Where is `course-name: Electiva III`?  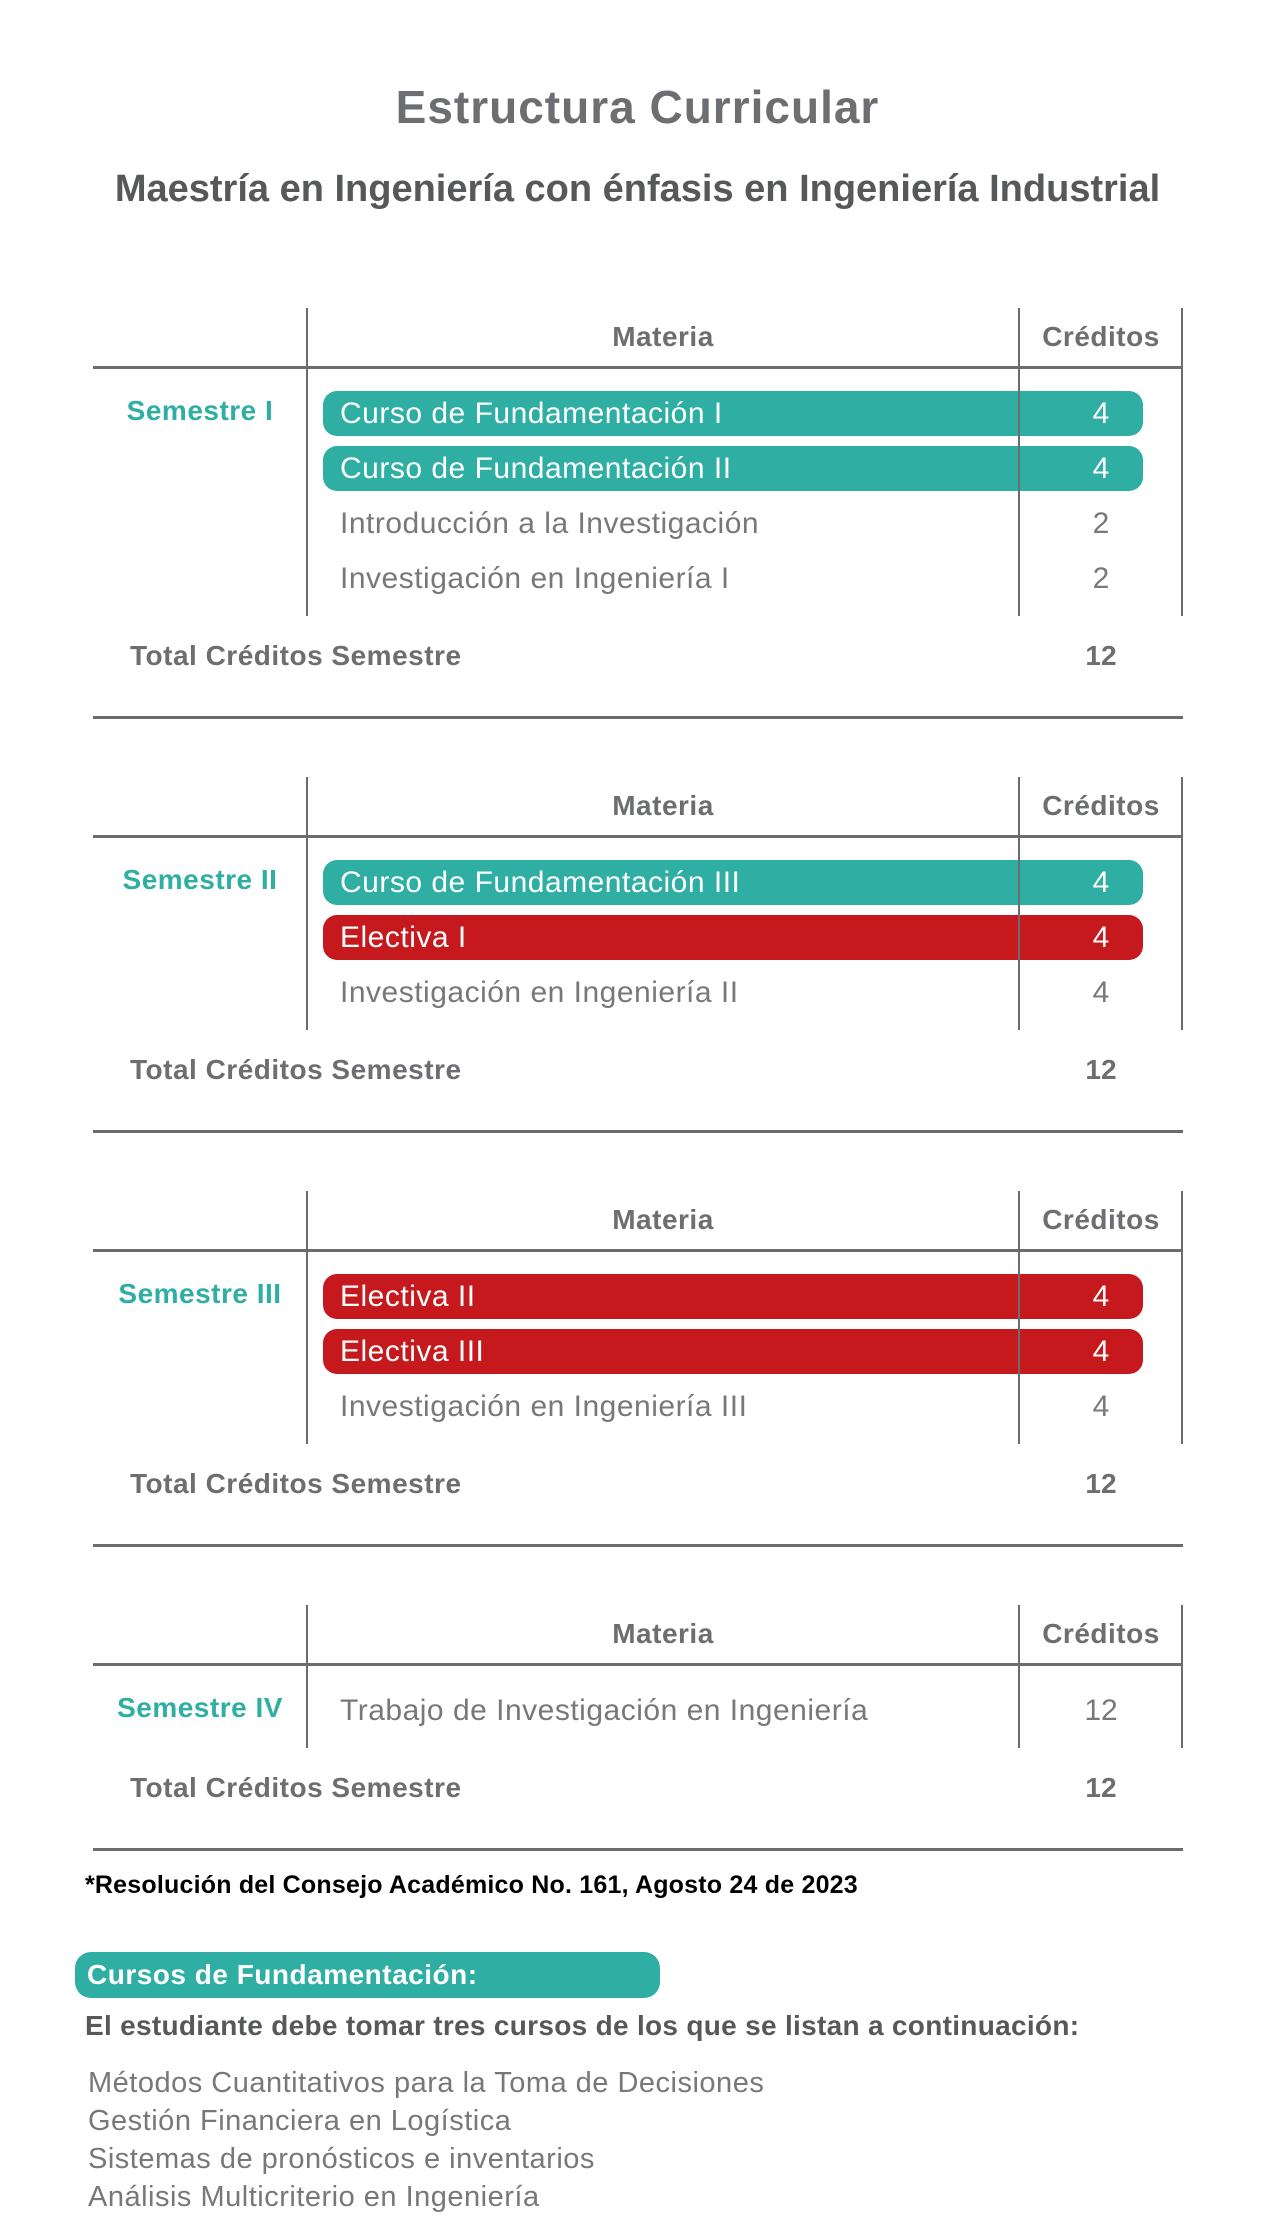
course-name: Electiva III is located at coordinates (412, 1351).